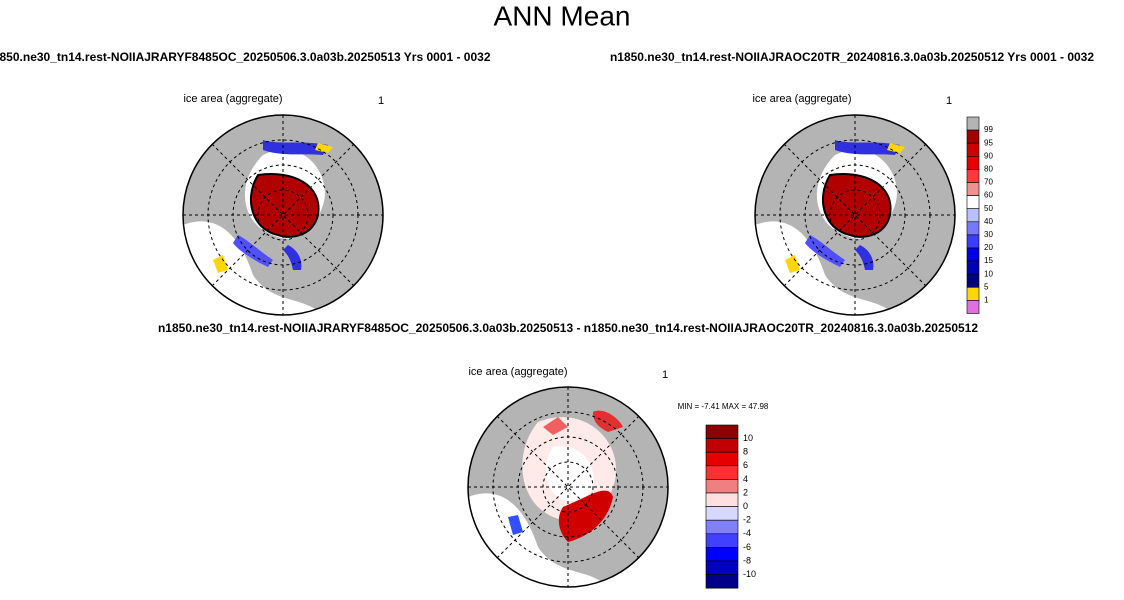  I want to click on colorbar-label: 90, so click(988, 155).